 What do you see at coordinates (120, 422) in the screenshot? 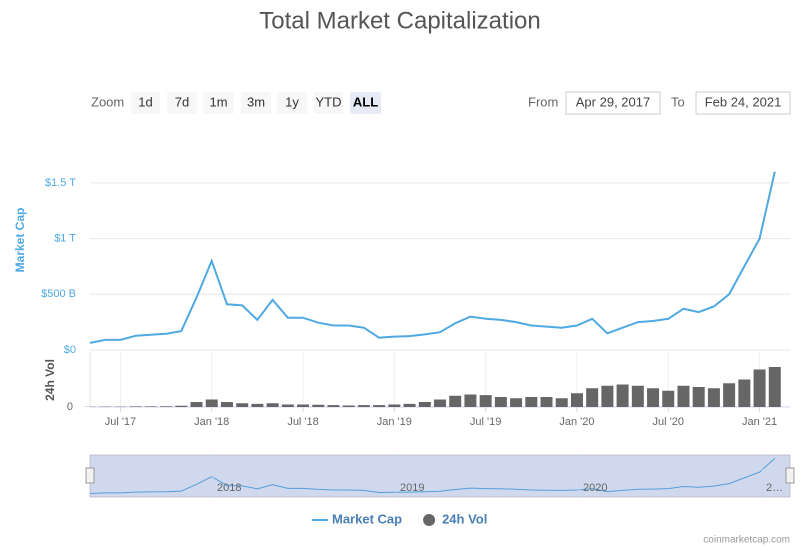
I see `x-tick-label: Jul '17` at bounding box center [120, 422].